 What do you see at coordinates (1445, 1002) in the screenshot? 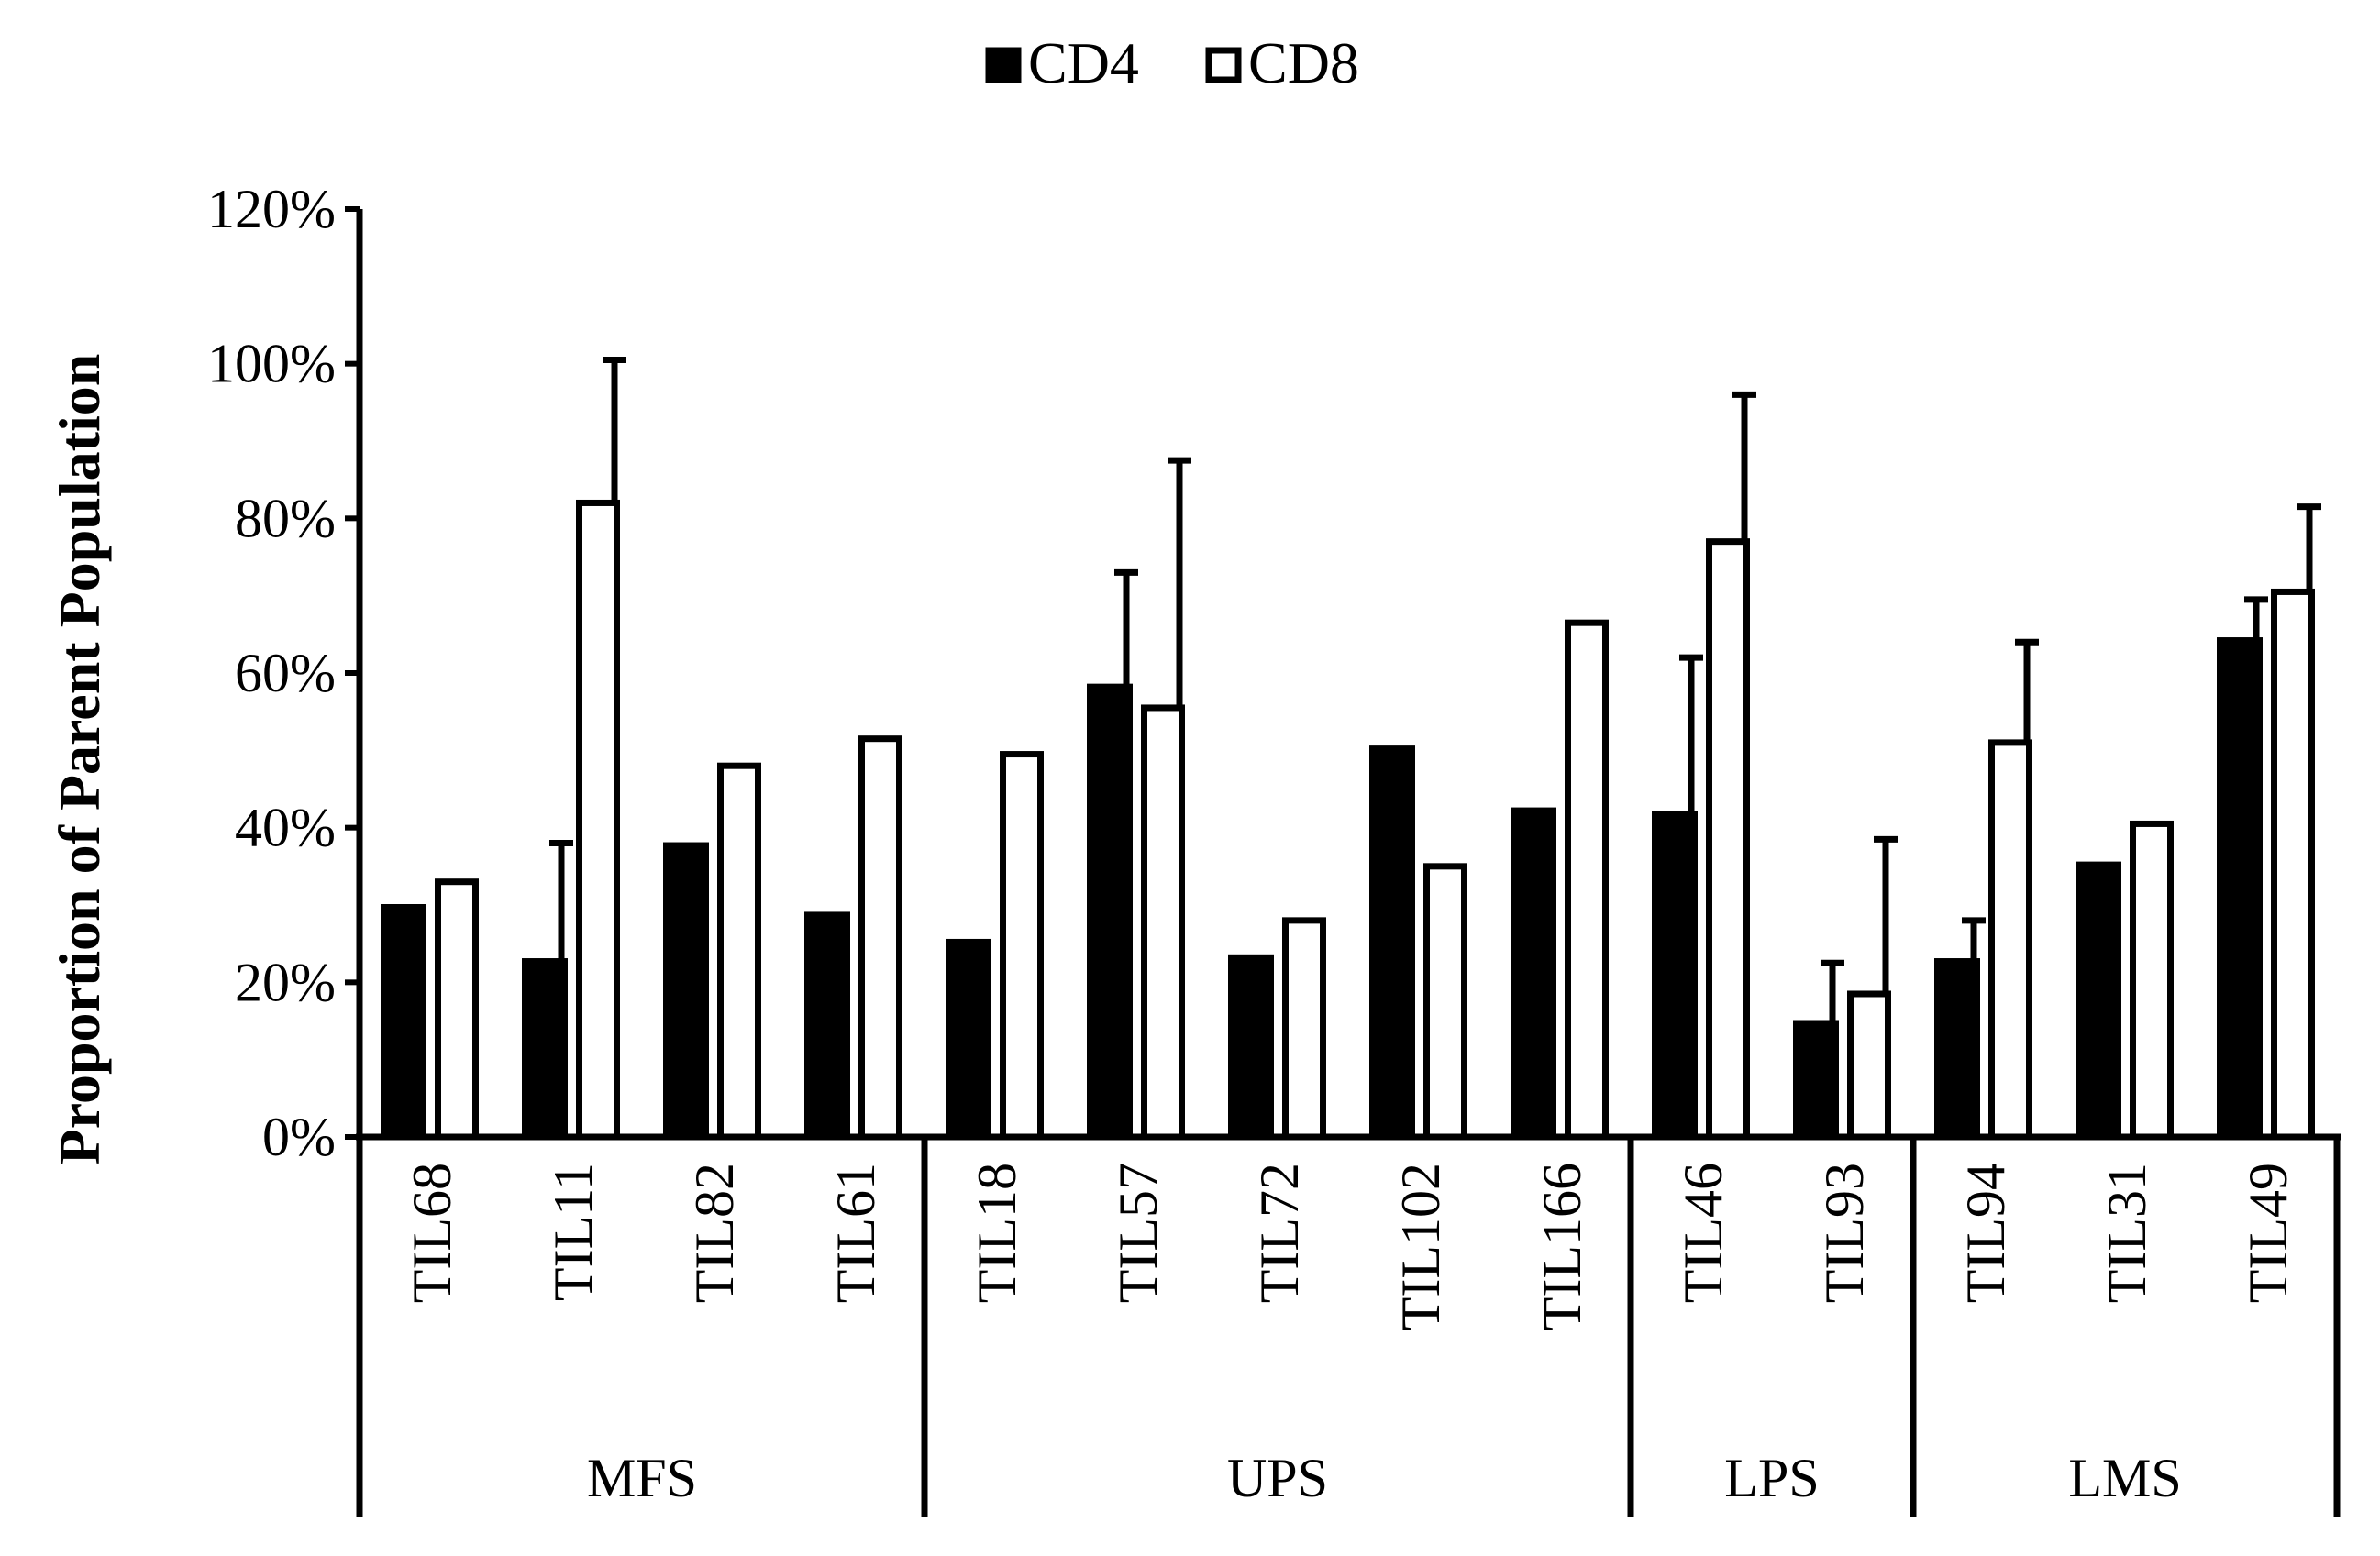
I see `bar-cd8-til102` at bounding box center [1445, 1002].